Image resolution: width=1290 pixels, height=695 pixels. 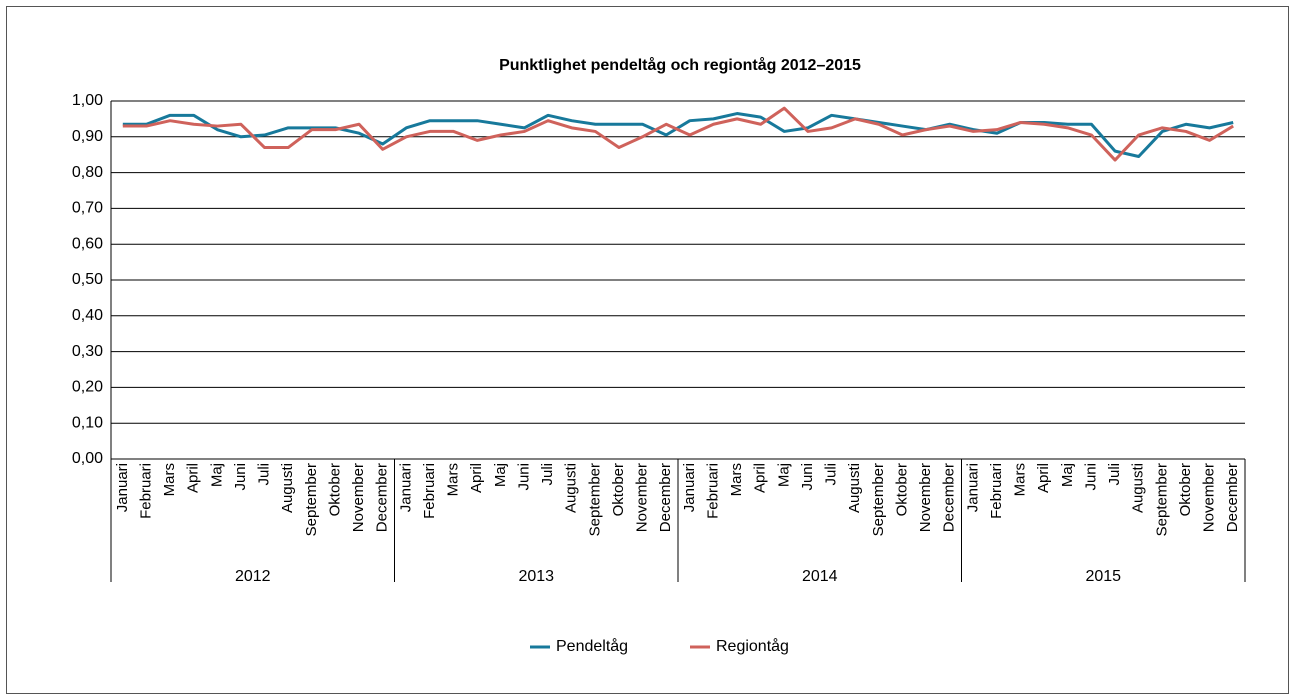 I want to click on legend-label: Pendeltåg, so click(x=592, y=646).